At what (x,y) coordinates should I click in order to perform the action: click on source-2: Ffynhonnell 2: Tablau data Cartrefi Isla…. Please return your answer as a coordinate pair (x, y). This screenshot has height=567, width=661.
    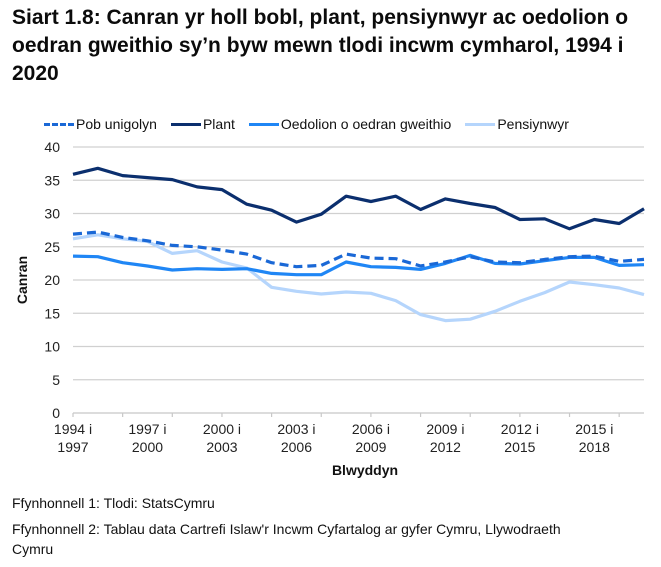
    Looking at the image, I should click on (286, 539).